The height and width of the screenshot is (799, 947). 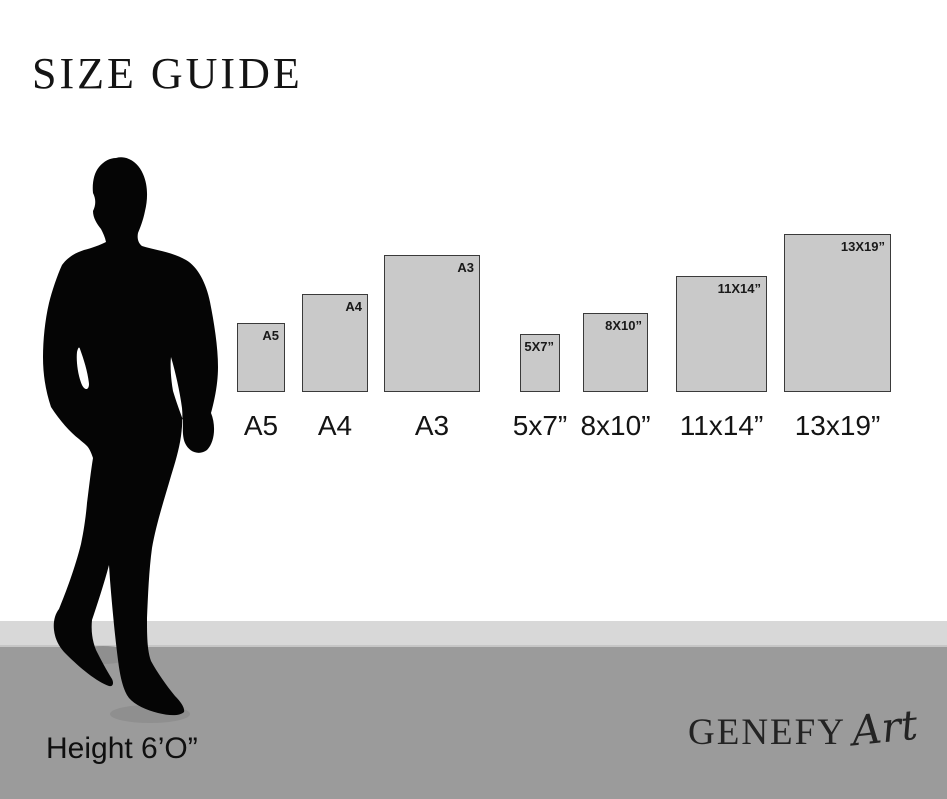 What do you see at coordinates (767, 732) in the screenshot?
I see `brand-word: GENEFY` at bounding box center [767, 732].